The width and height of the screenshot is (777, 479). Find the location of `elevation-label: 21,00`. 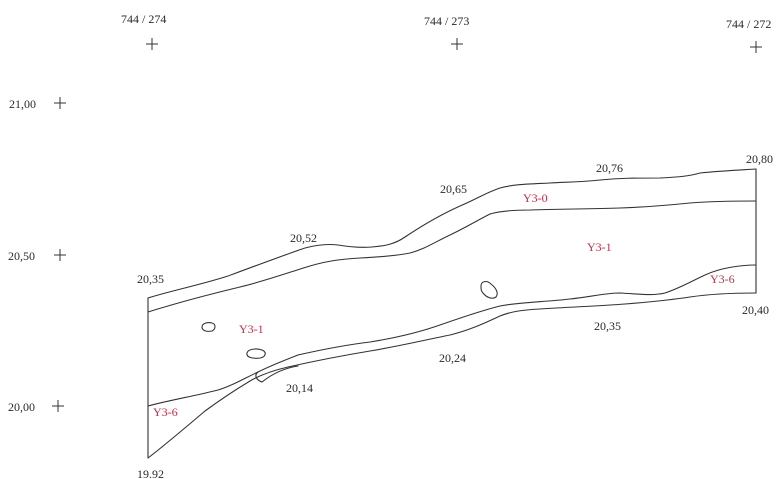

elevation-label: 21,00 is located at coordinates (22, 104).